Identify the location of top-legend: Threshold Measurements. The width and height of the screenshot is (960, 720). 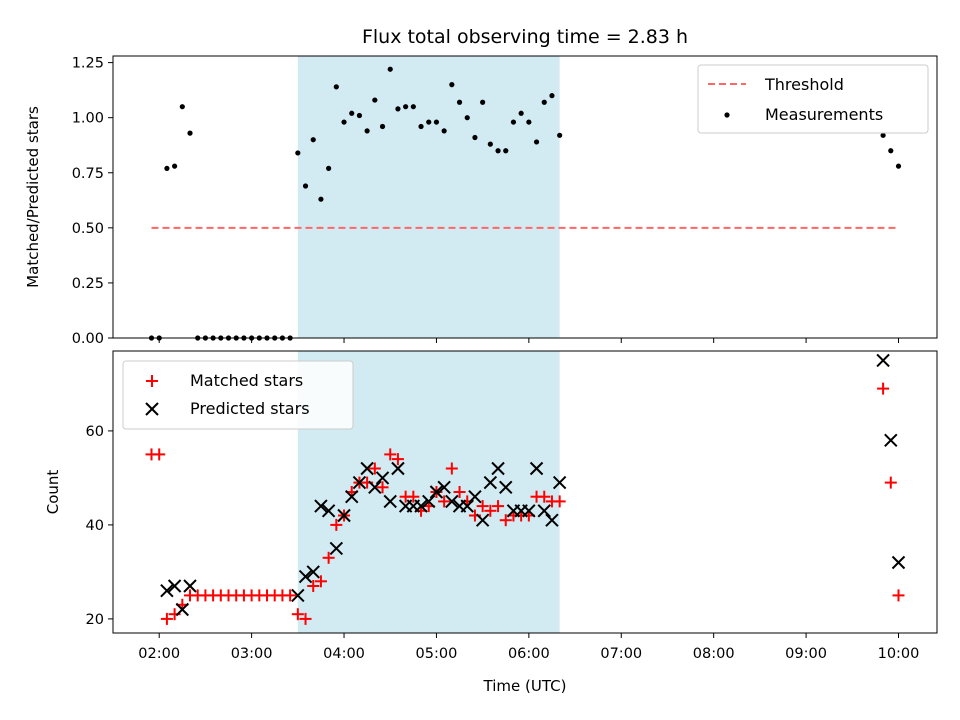
(813, 99).